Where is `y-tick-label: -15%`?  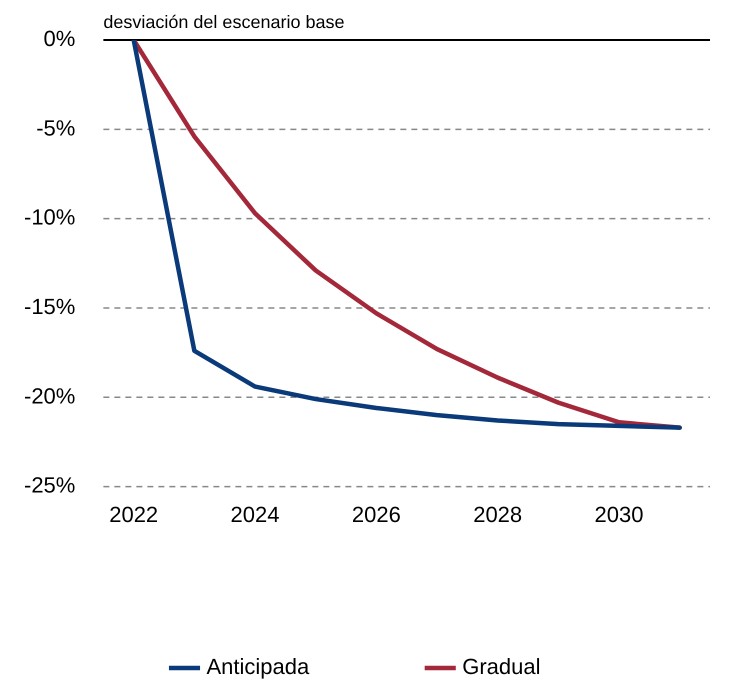 y-tick-label: -15% is located at coordinates (50, 307).